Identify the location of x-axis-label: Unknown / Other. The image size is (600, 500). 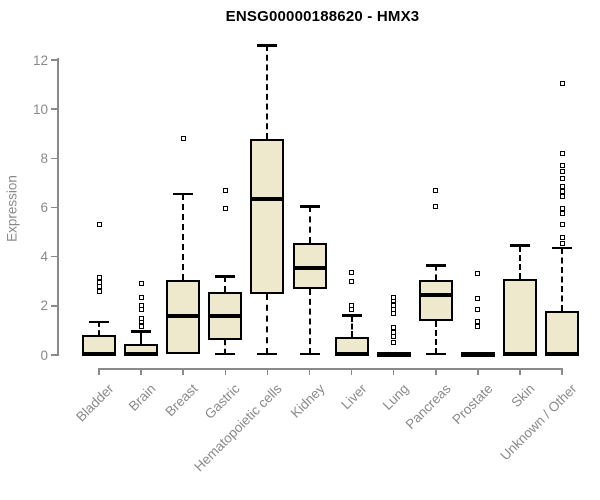
(538, 422).